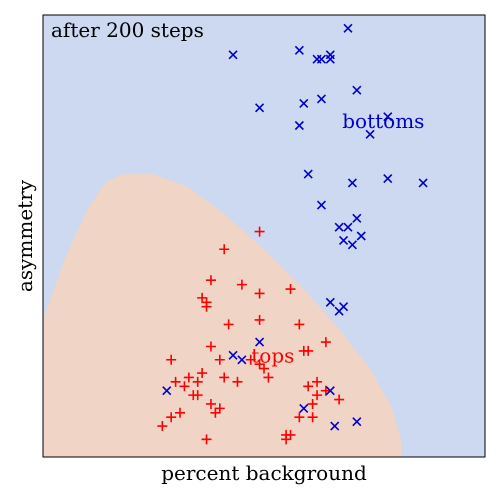 The height and width of the screenshot is (500, 500). Describe the element at coordinates (272, 355) in the screenshot. I see `series-label-tops: tops` at that location.